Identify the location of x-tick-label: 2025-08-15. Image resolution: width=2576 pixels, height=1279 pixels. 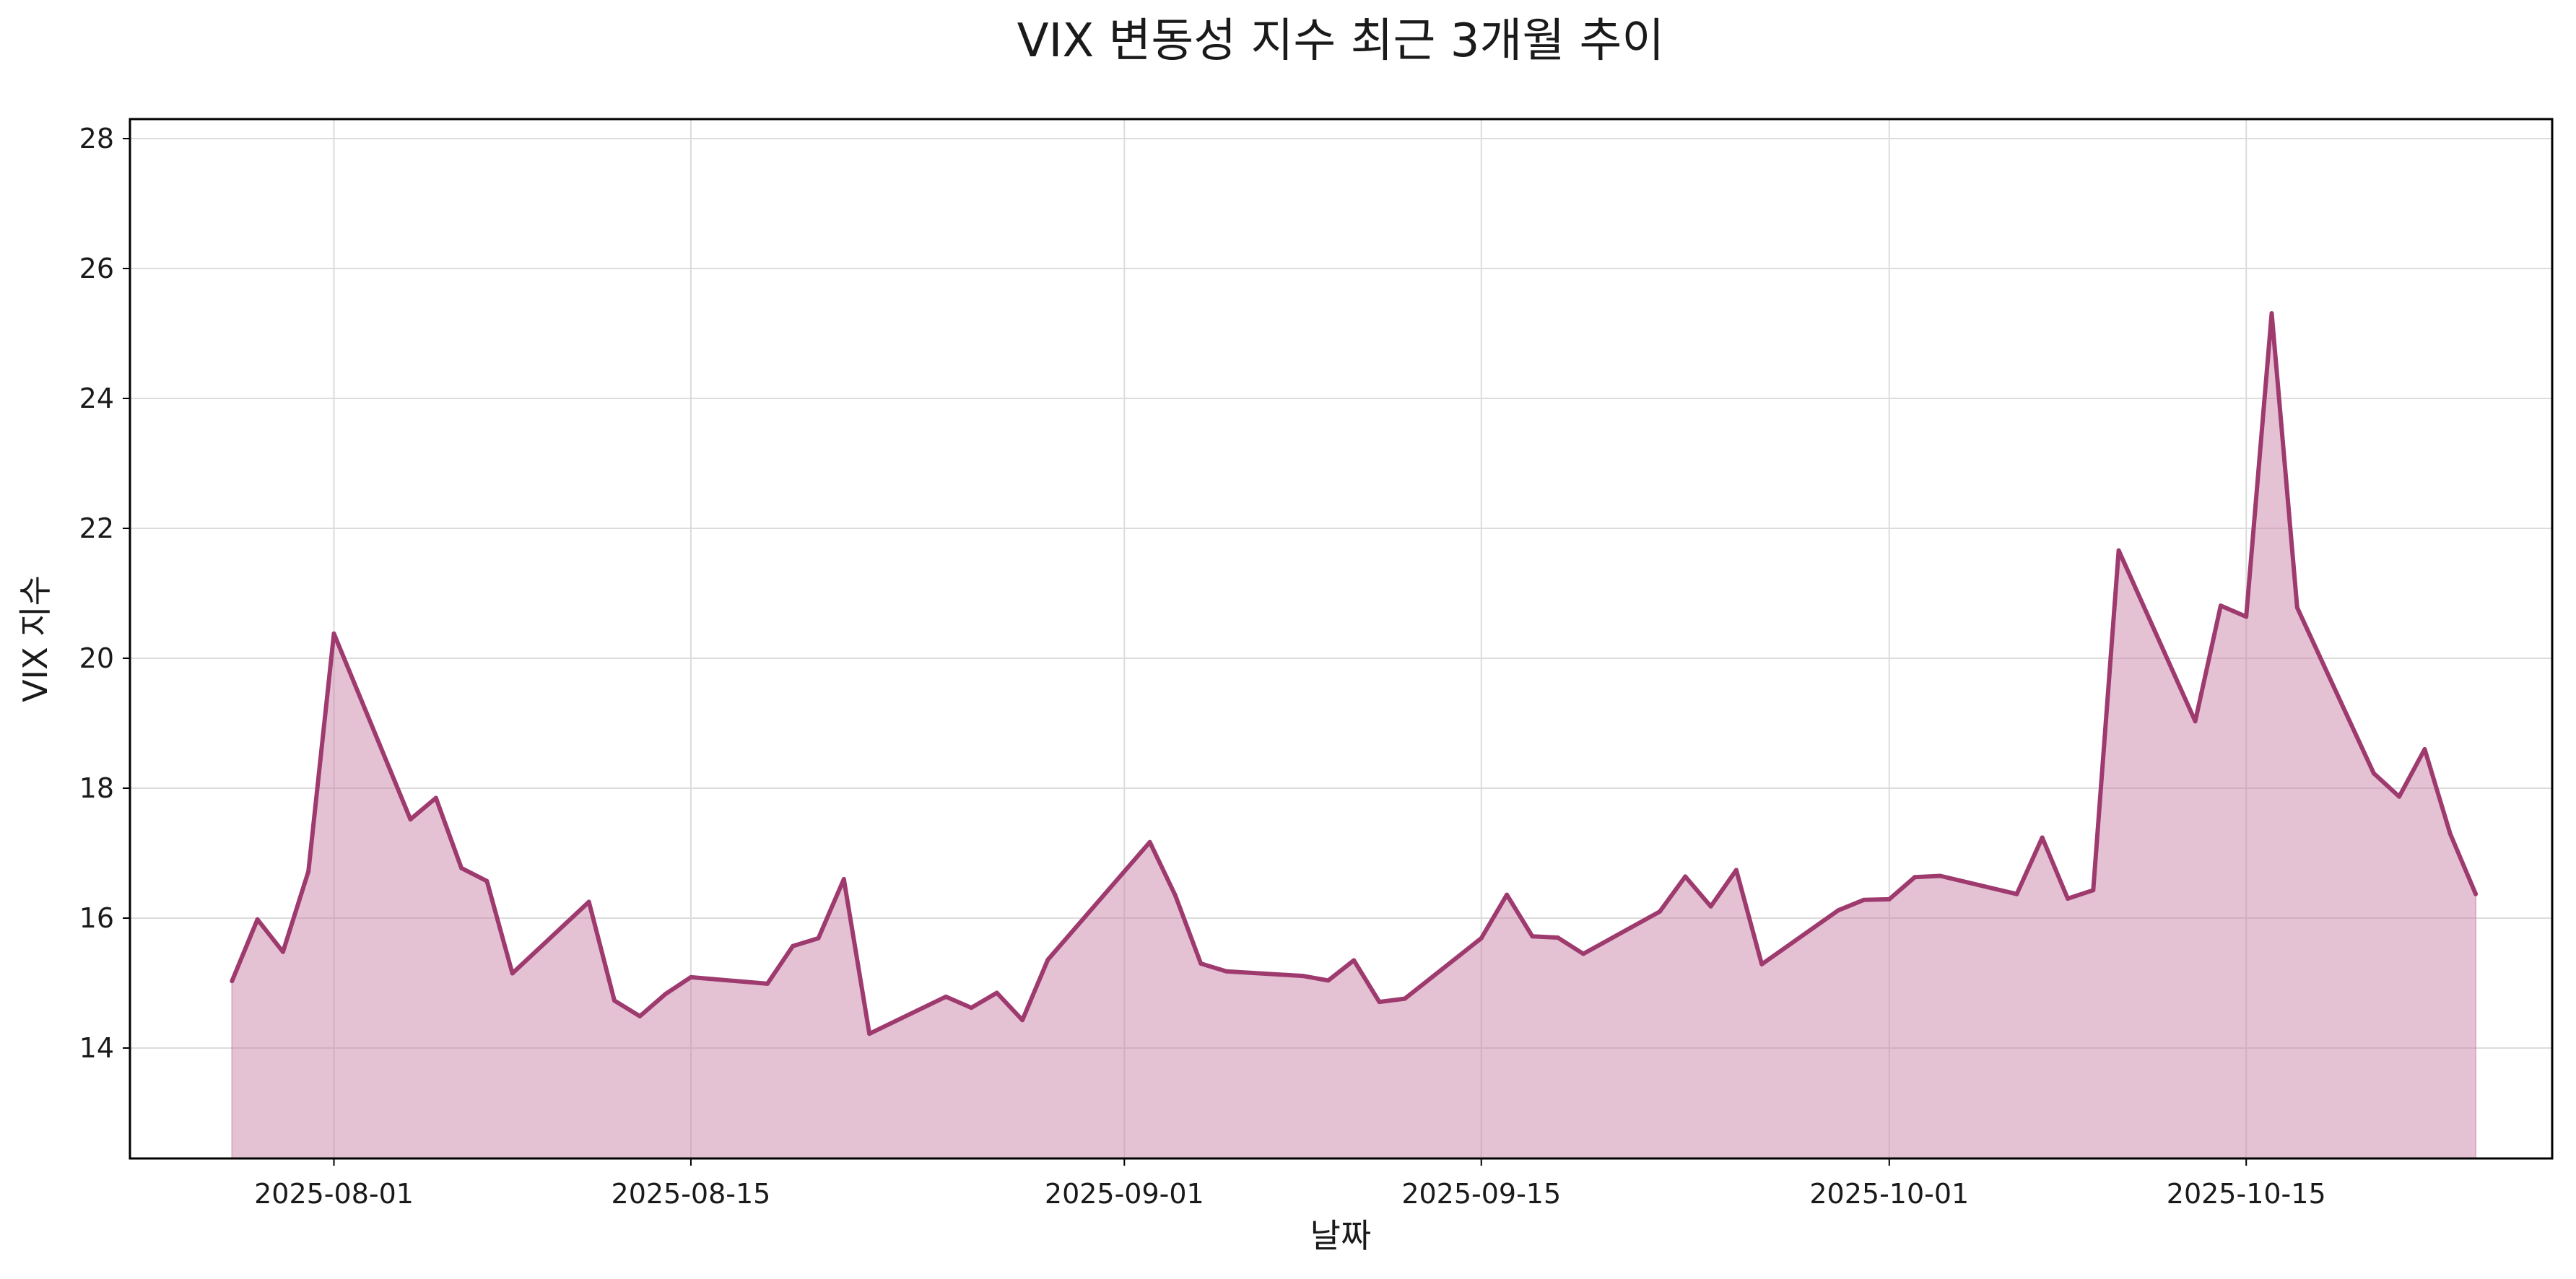
(691, 1194).